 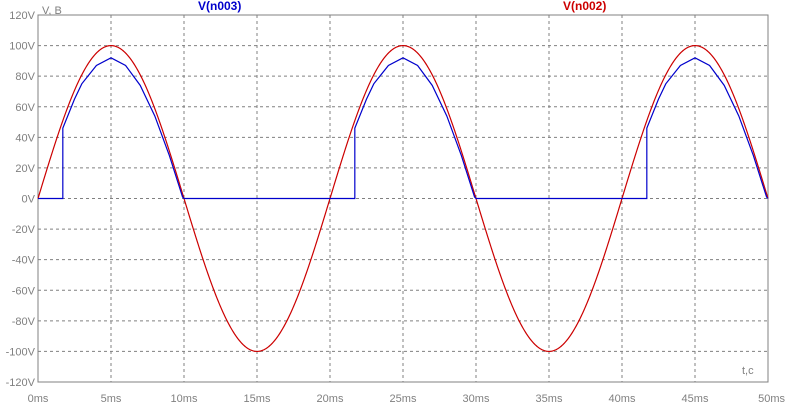 I want to click on y-tick-label: 120V, so click(x=22, y=16).